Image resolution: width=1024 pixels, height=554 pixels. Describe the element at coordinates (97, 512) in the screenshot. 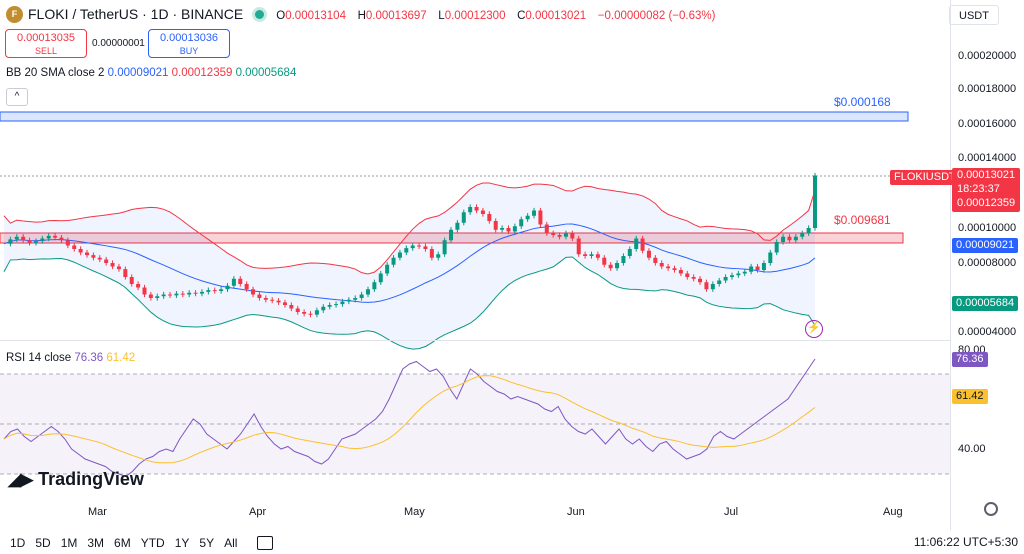

I see `time-tick: Mar` at that location.